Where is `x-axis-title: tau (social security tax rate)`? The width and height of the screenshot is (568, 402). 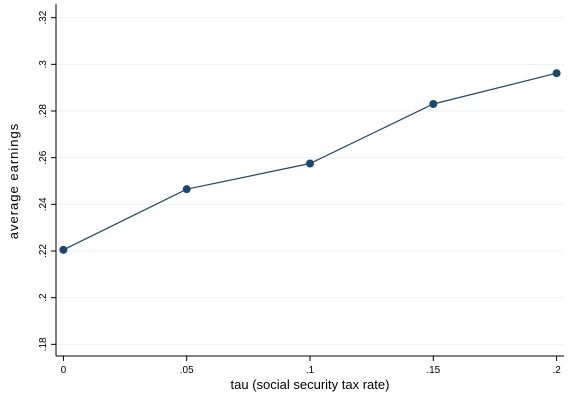
x-axis-title: tau (social security tax rate) is located at coordinates (310, 384).